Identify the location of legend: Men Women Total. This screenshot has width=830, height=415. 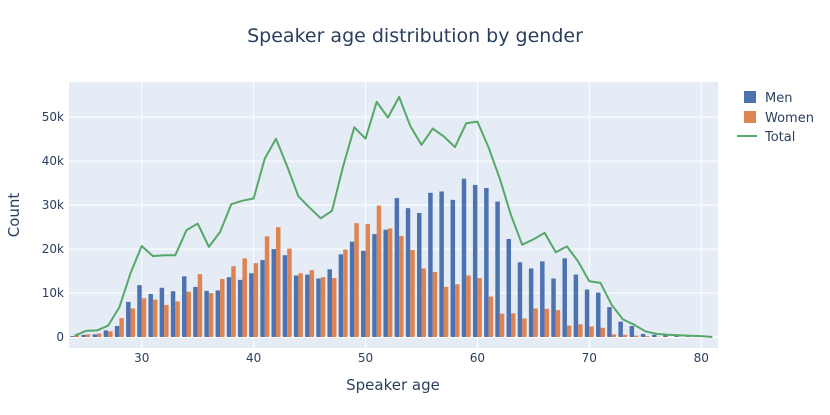
(775, 118).